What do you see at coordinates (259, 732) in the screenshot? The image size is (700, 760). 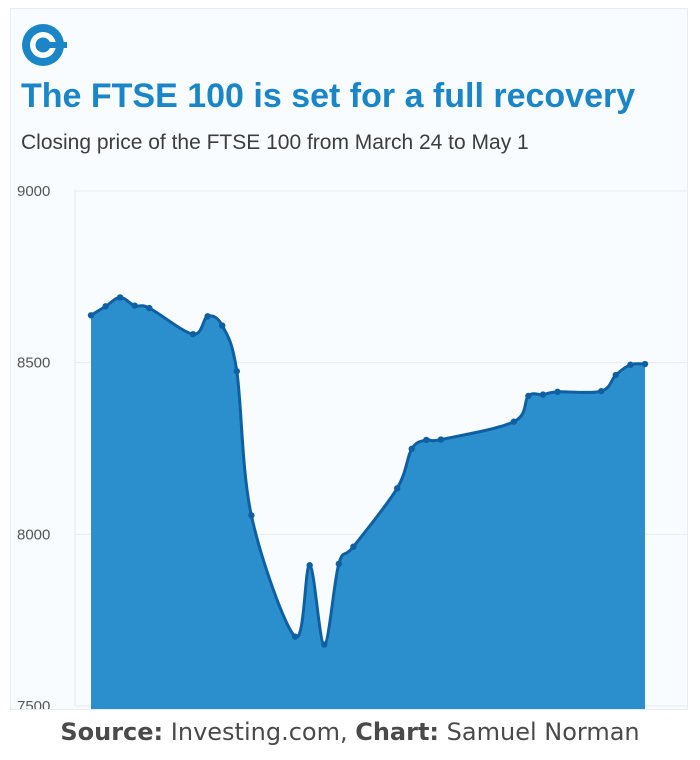 I see `source-value: Investing.com,` at bounding box center [259, 732].